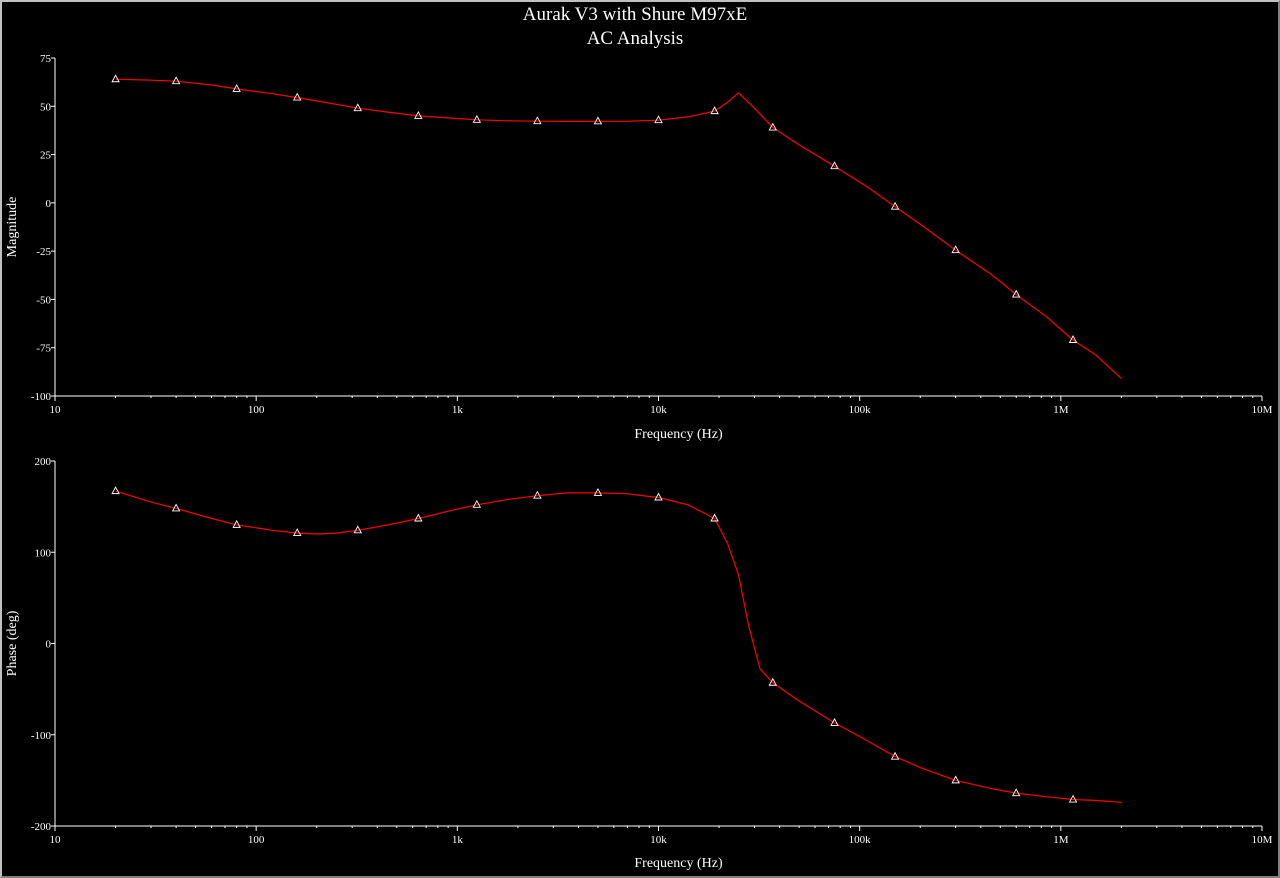  I want to click on phase-x-tick-label: 1M, so click(1061, 840).